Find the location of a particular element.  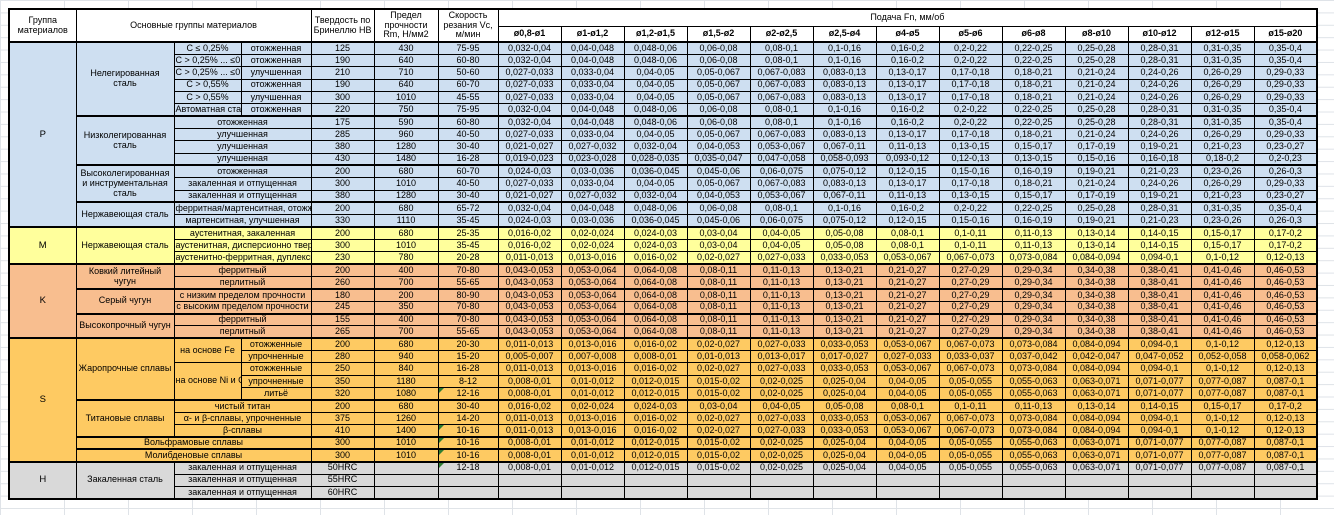

cell-feed-value: 0,033-0,04 is located at coordinates (592, 85).